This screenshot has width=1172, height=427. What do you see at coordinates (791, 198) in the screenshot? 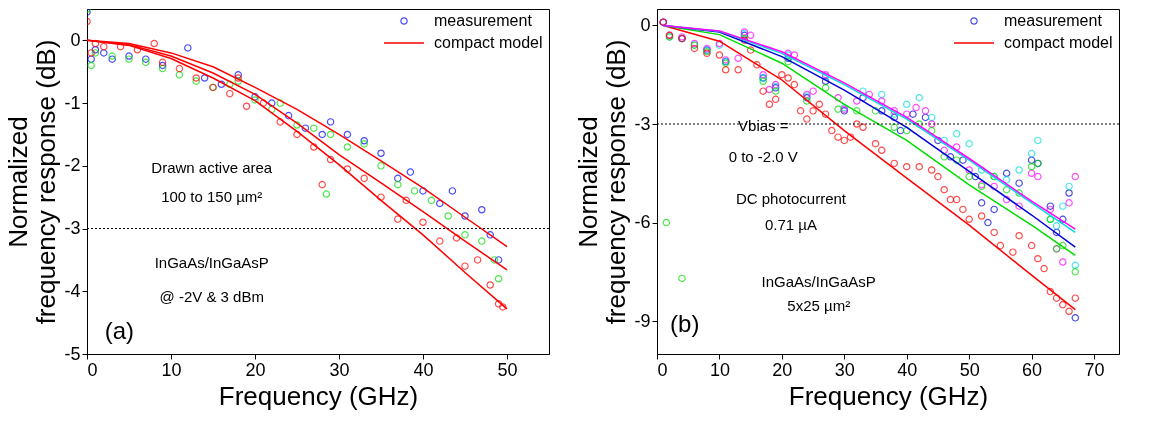
I see `annotation: DC photocurrent` at bounding box center [791, 198].